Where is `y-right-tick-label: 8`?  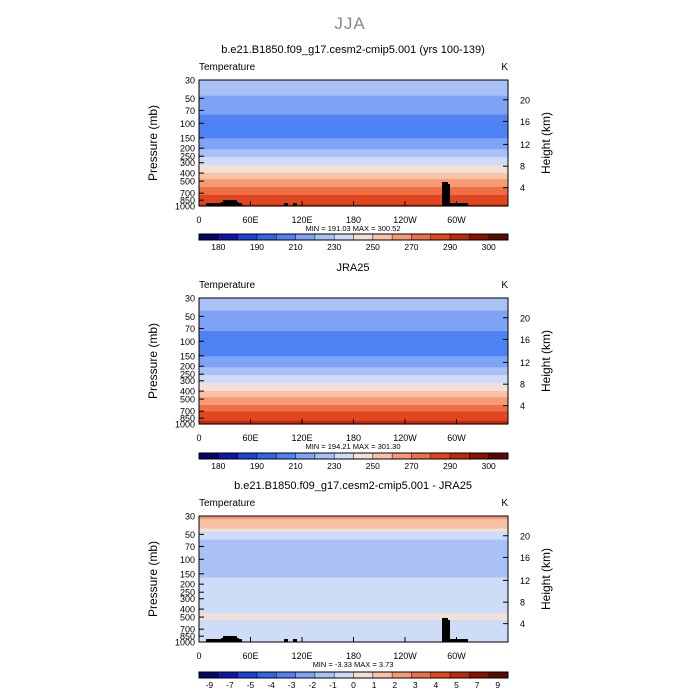 y-right-tick-label: 8 is located at coordinates (522, 603).